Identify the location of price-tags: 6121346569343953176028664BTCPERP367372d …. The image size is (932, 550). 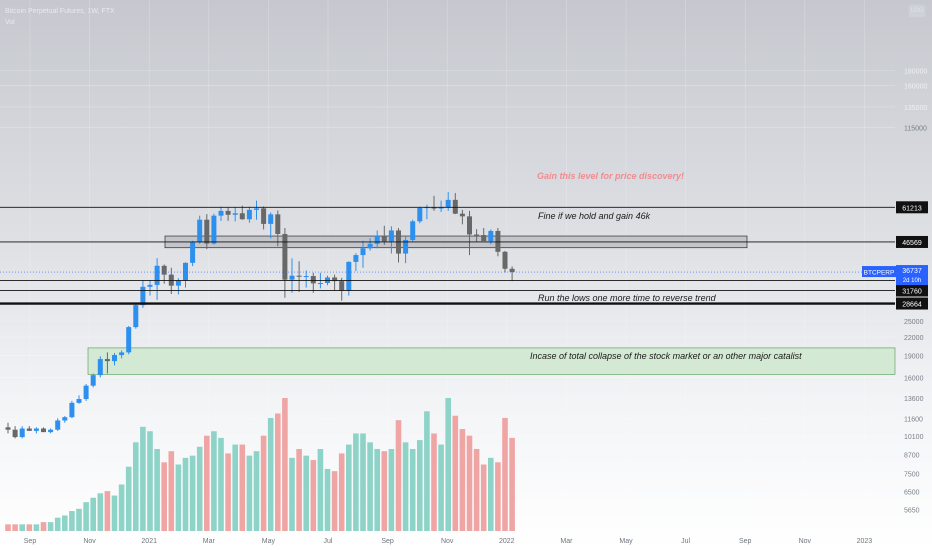
(895, 255).